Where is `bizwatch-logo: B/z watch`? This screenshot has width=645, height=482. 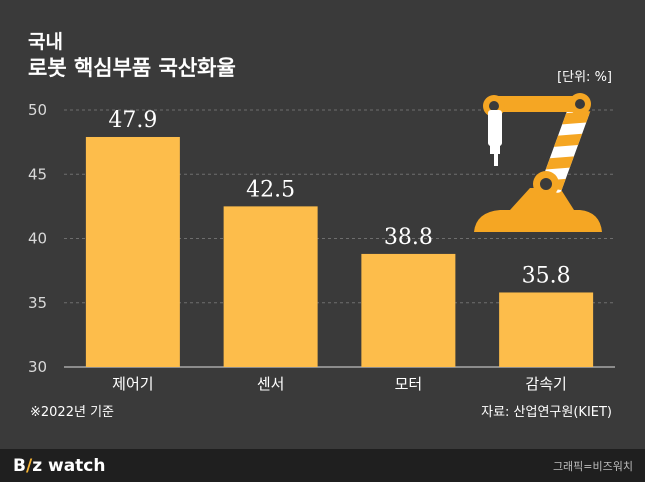 bizwatch-logo: B/z watch is located at coordinates (59, 466).